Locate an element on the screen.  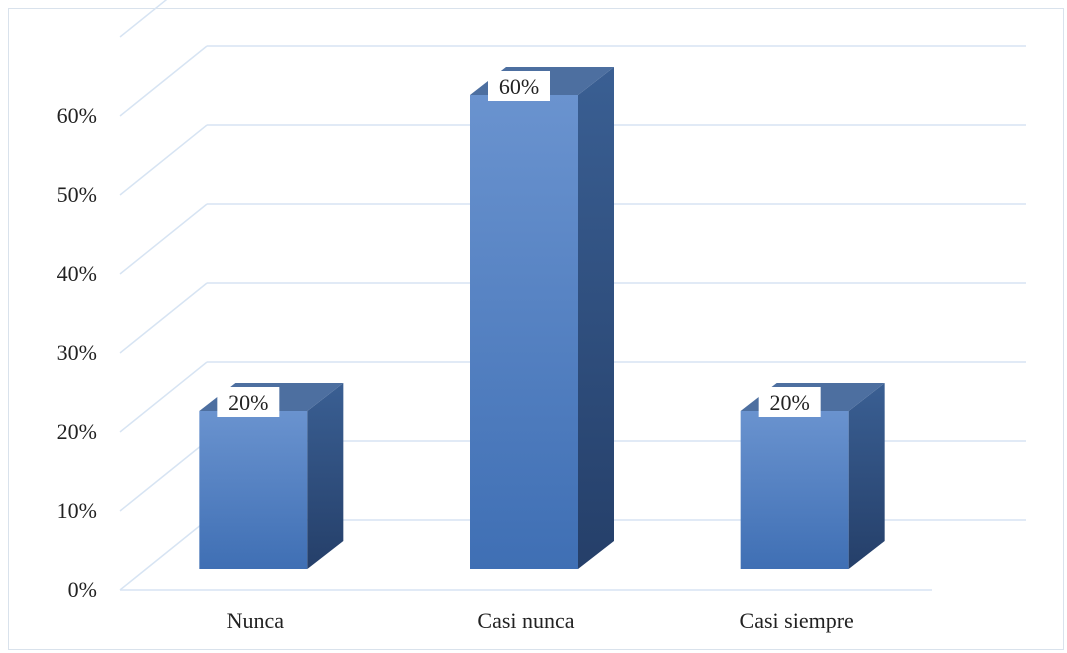
y-tick-label: 0% is located at coordinates (82, 589).